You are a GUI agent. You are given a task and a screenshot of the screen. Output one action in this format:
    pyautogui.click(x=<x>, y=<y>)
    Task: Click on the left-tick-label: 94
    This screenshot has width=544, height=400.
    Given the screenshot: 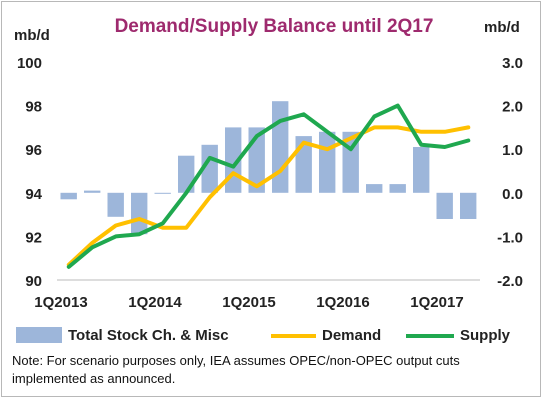 What is the action you would take?
    pyautogui.click(x=33, y=194)
    